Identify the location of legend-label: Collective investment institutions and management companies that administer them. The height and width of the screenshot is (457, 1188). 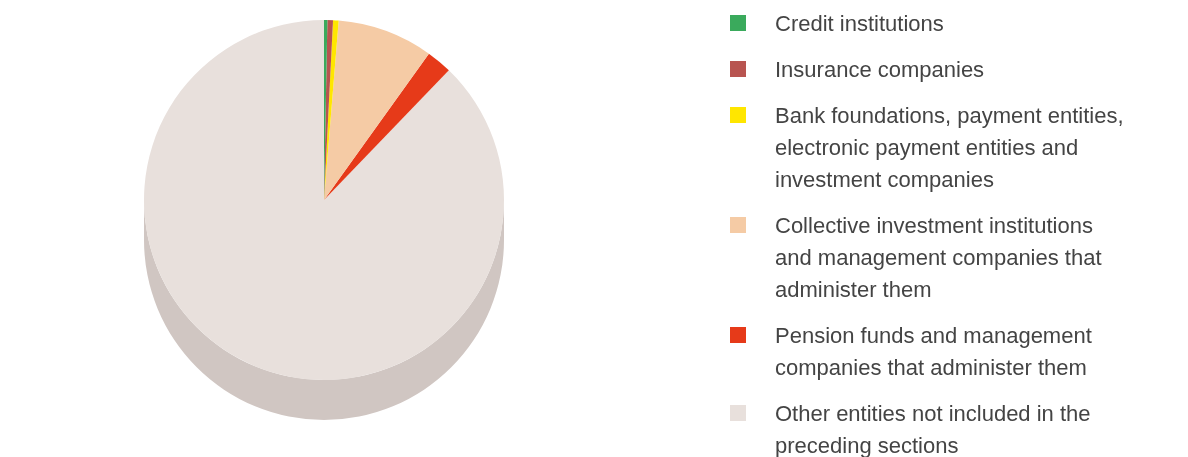
(938, 257).